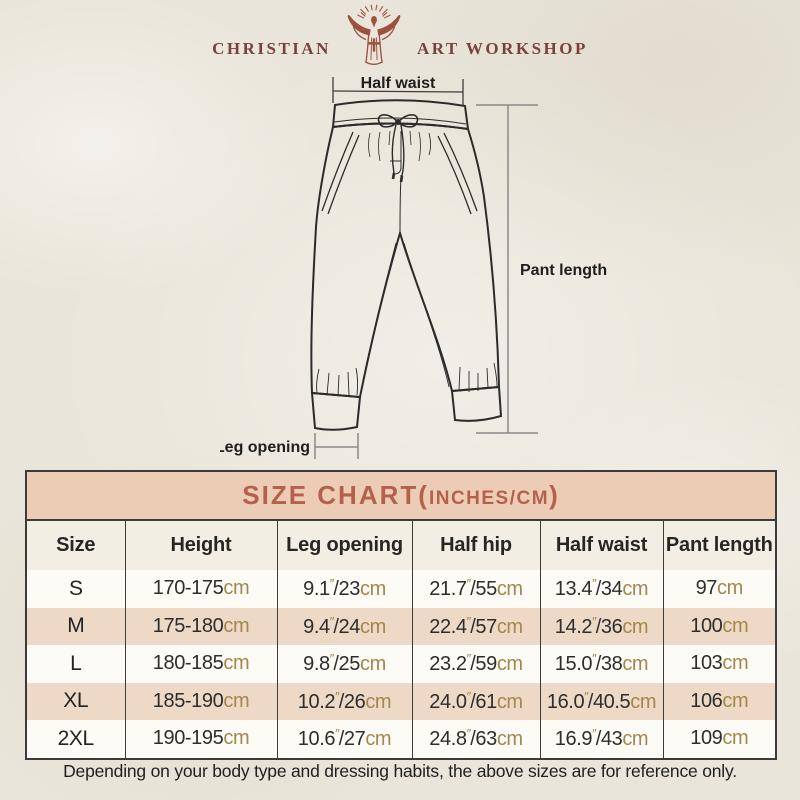 The width and height of the screenshot is (800, 800). What do you see at coordinates (336, 446) in the screenshot?
I see `leg-opening-measure-line` at bounding box center [336, 446].